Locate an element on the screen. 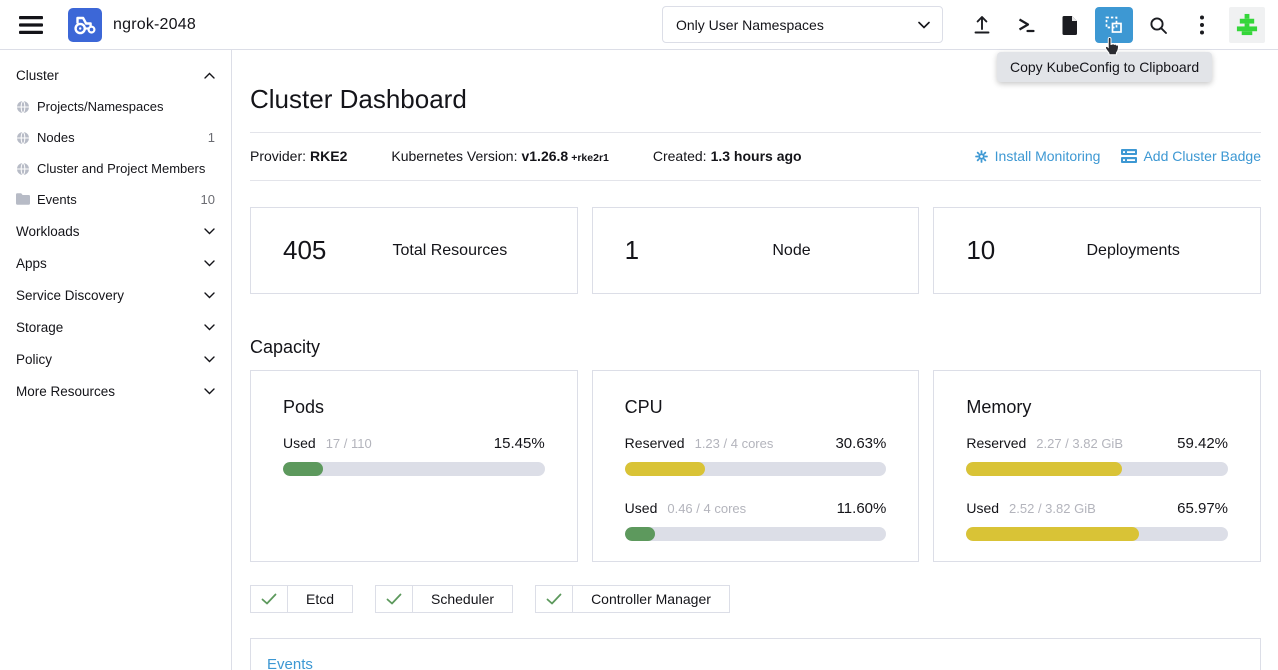 The width and height of the screenshot is (1278, 670). counter-card-total-resources: 405 Total Resources is located at coordinates (414, 250).